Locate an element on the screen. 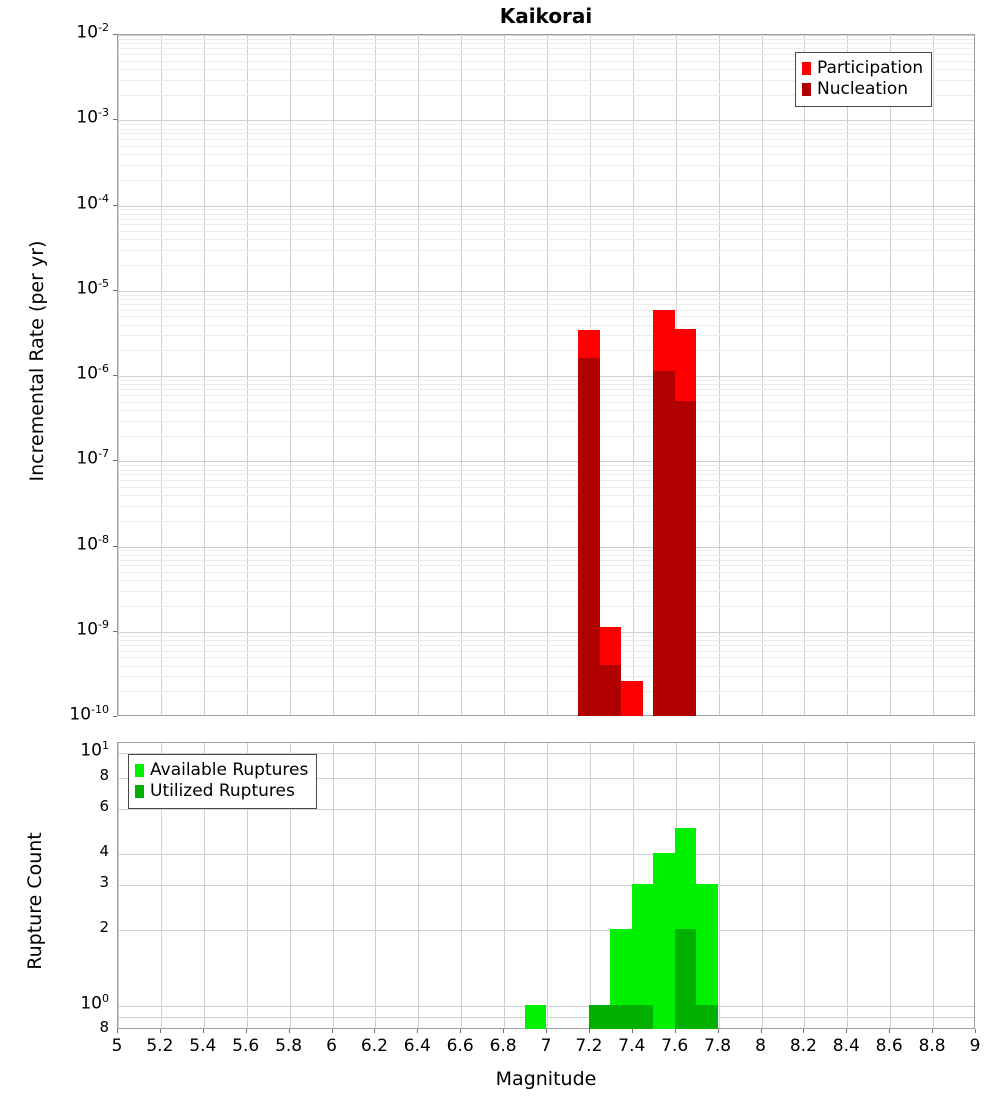 The height and width of the screenshot is (1100, 1000). x-tick-label: 5 is located at coordinates (117, 1046).